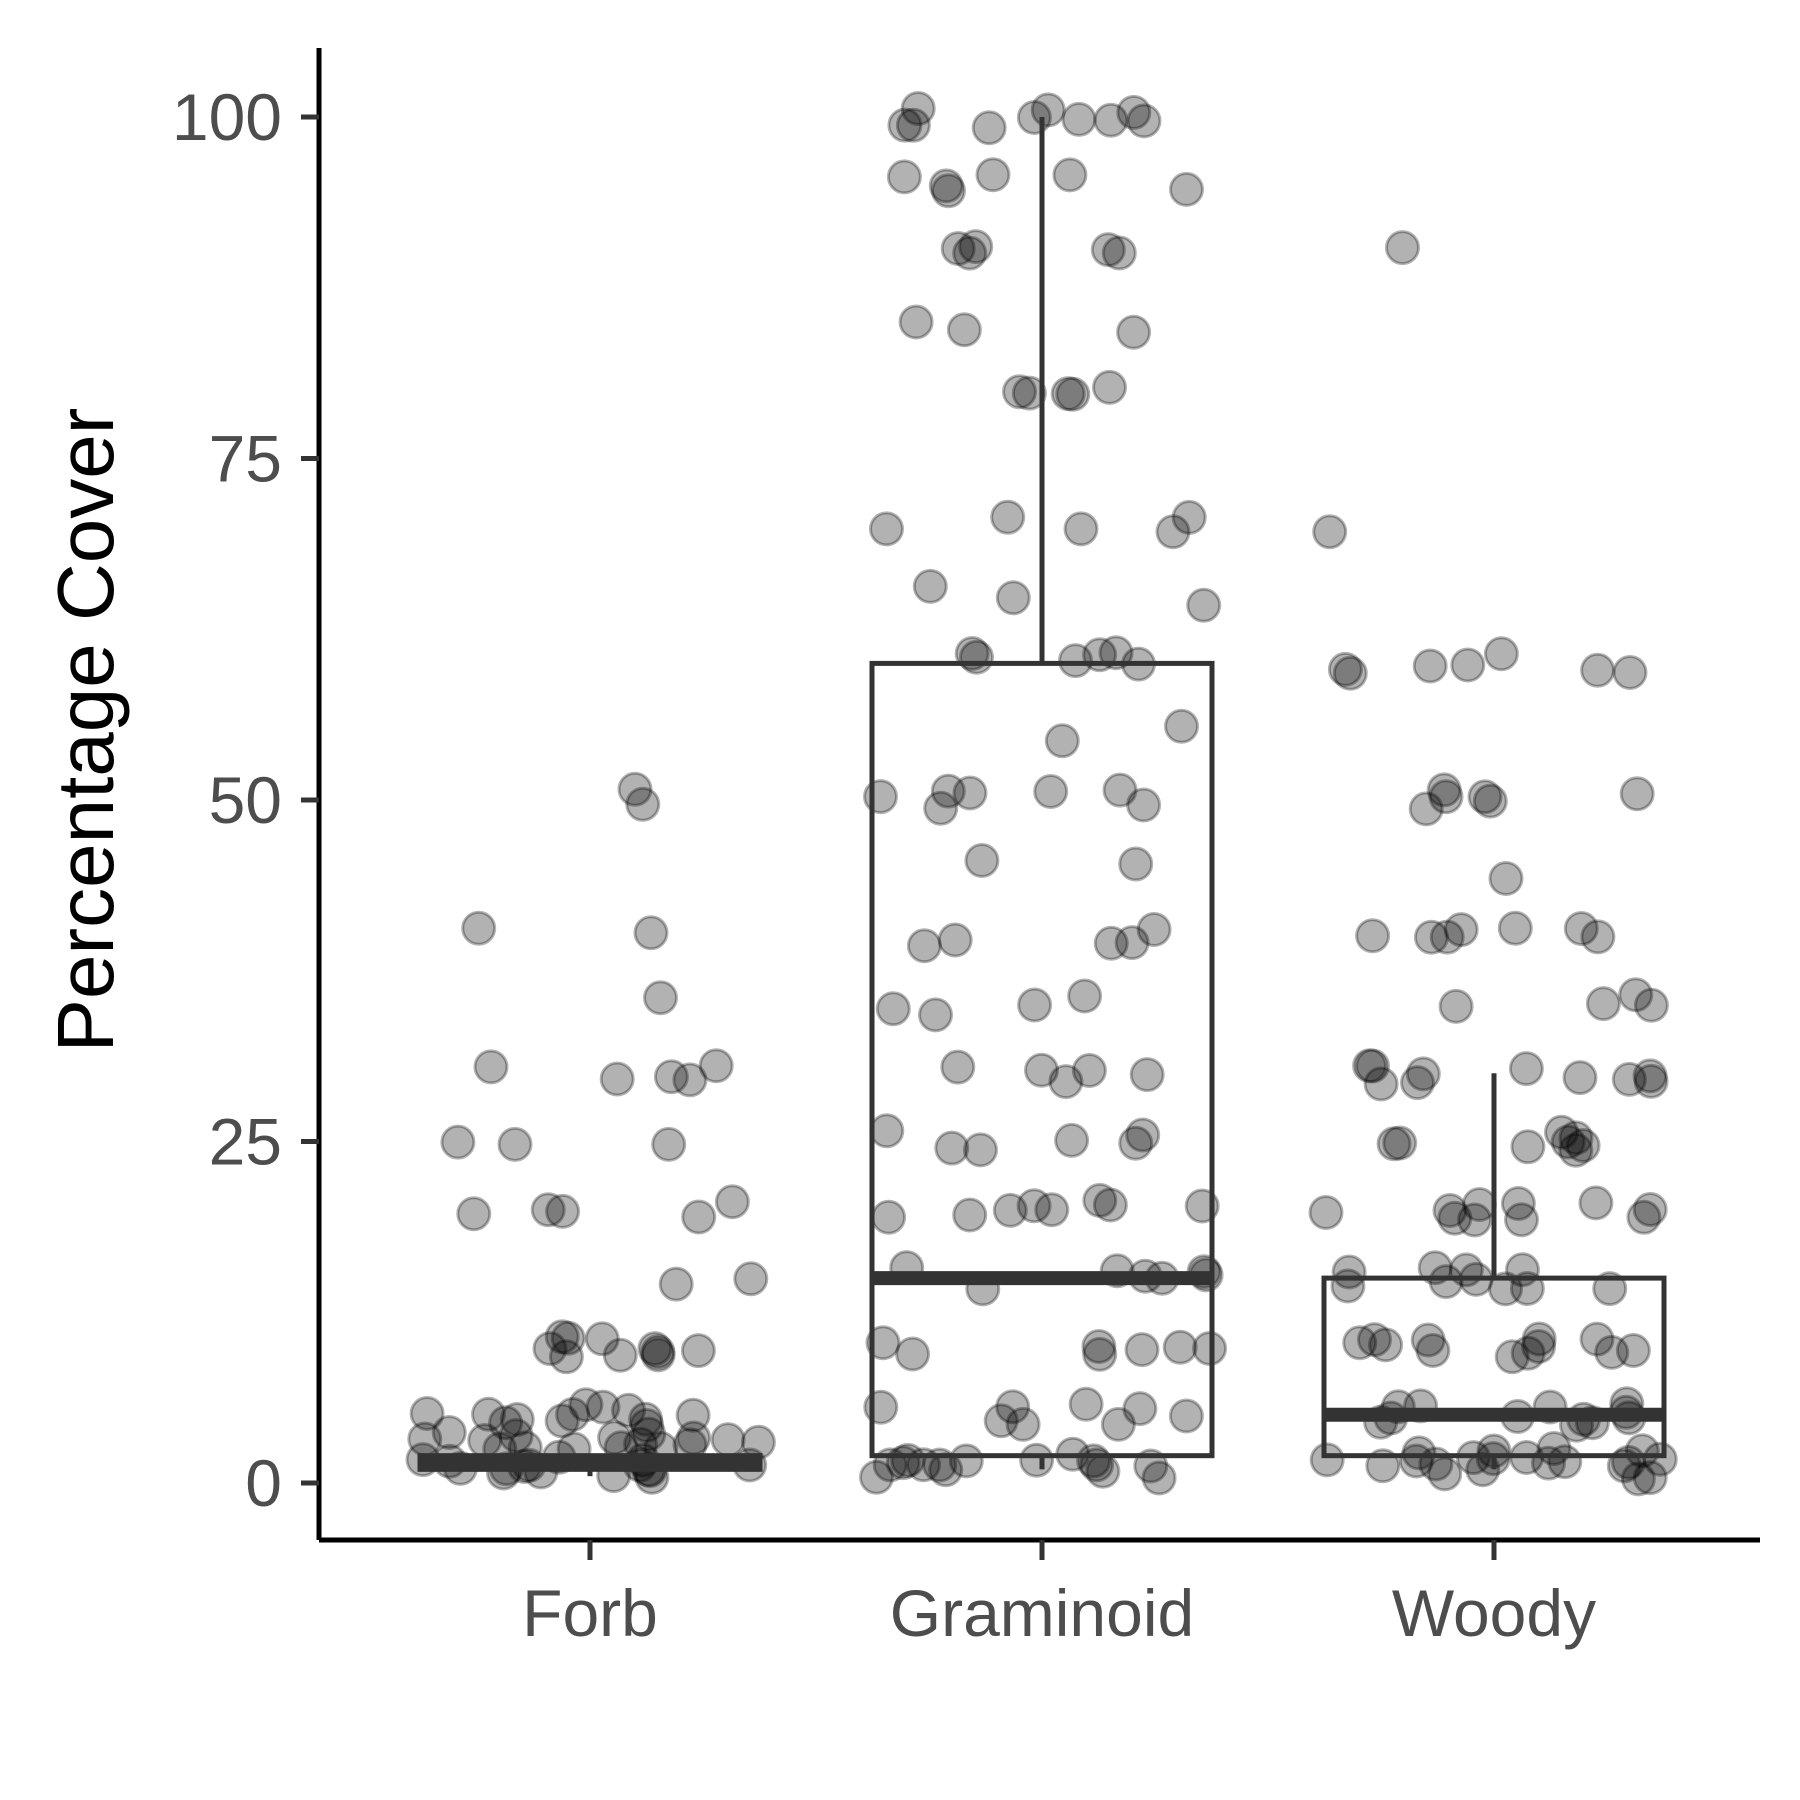  I want to click on y-tick-label: 25, so click(245, 1142).